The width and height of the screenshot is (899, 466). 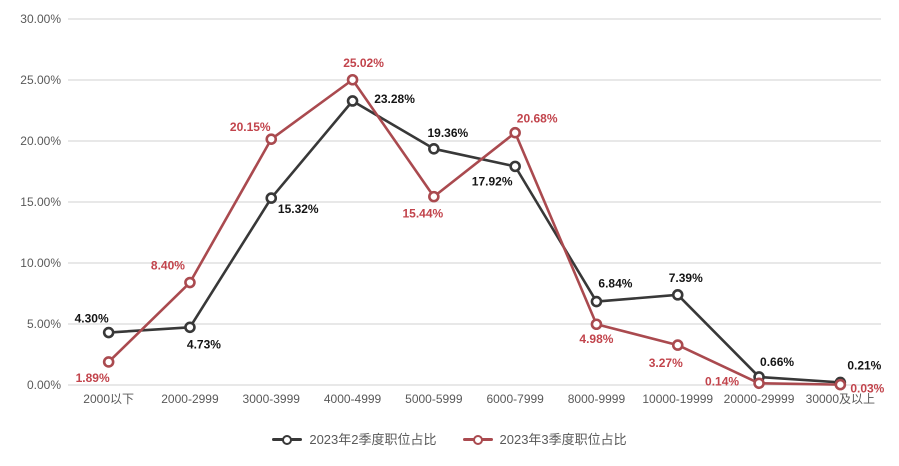 What do you see at coordinates (190, 399) in the screenshot?
I see `x-axis-category-label: 2000-2999` at bounding box center [190, 399].